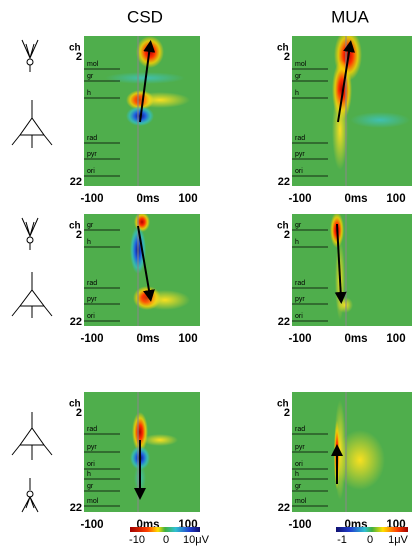 The width and height of the screenshot is (412, 547). What do you see at coordinates (32, 276) in the screenshot?
I see `neuron-icons` at bounding box center [32, 276].